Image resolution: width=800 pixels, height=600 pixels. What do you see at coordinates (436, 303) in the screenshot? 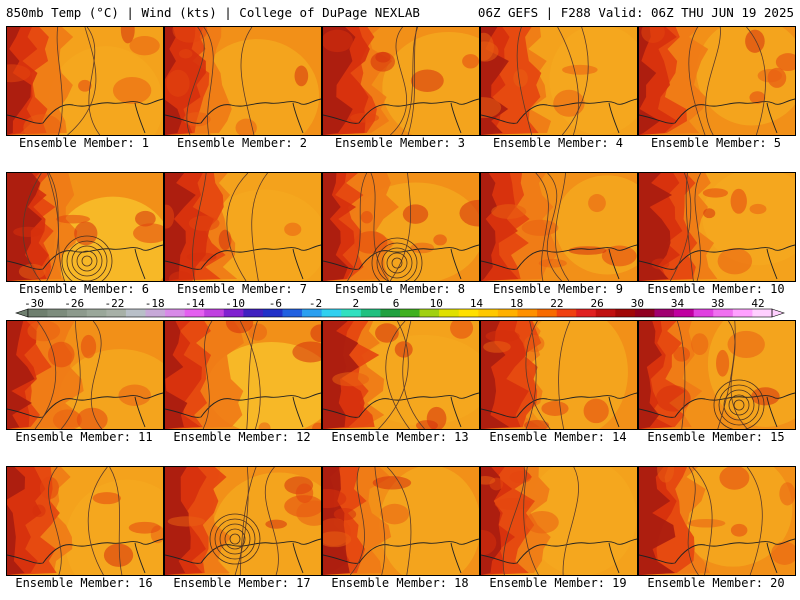
I see `colorbar-tick-label: 10` at bounding box center [436, 303].